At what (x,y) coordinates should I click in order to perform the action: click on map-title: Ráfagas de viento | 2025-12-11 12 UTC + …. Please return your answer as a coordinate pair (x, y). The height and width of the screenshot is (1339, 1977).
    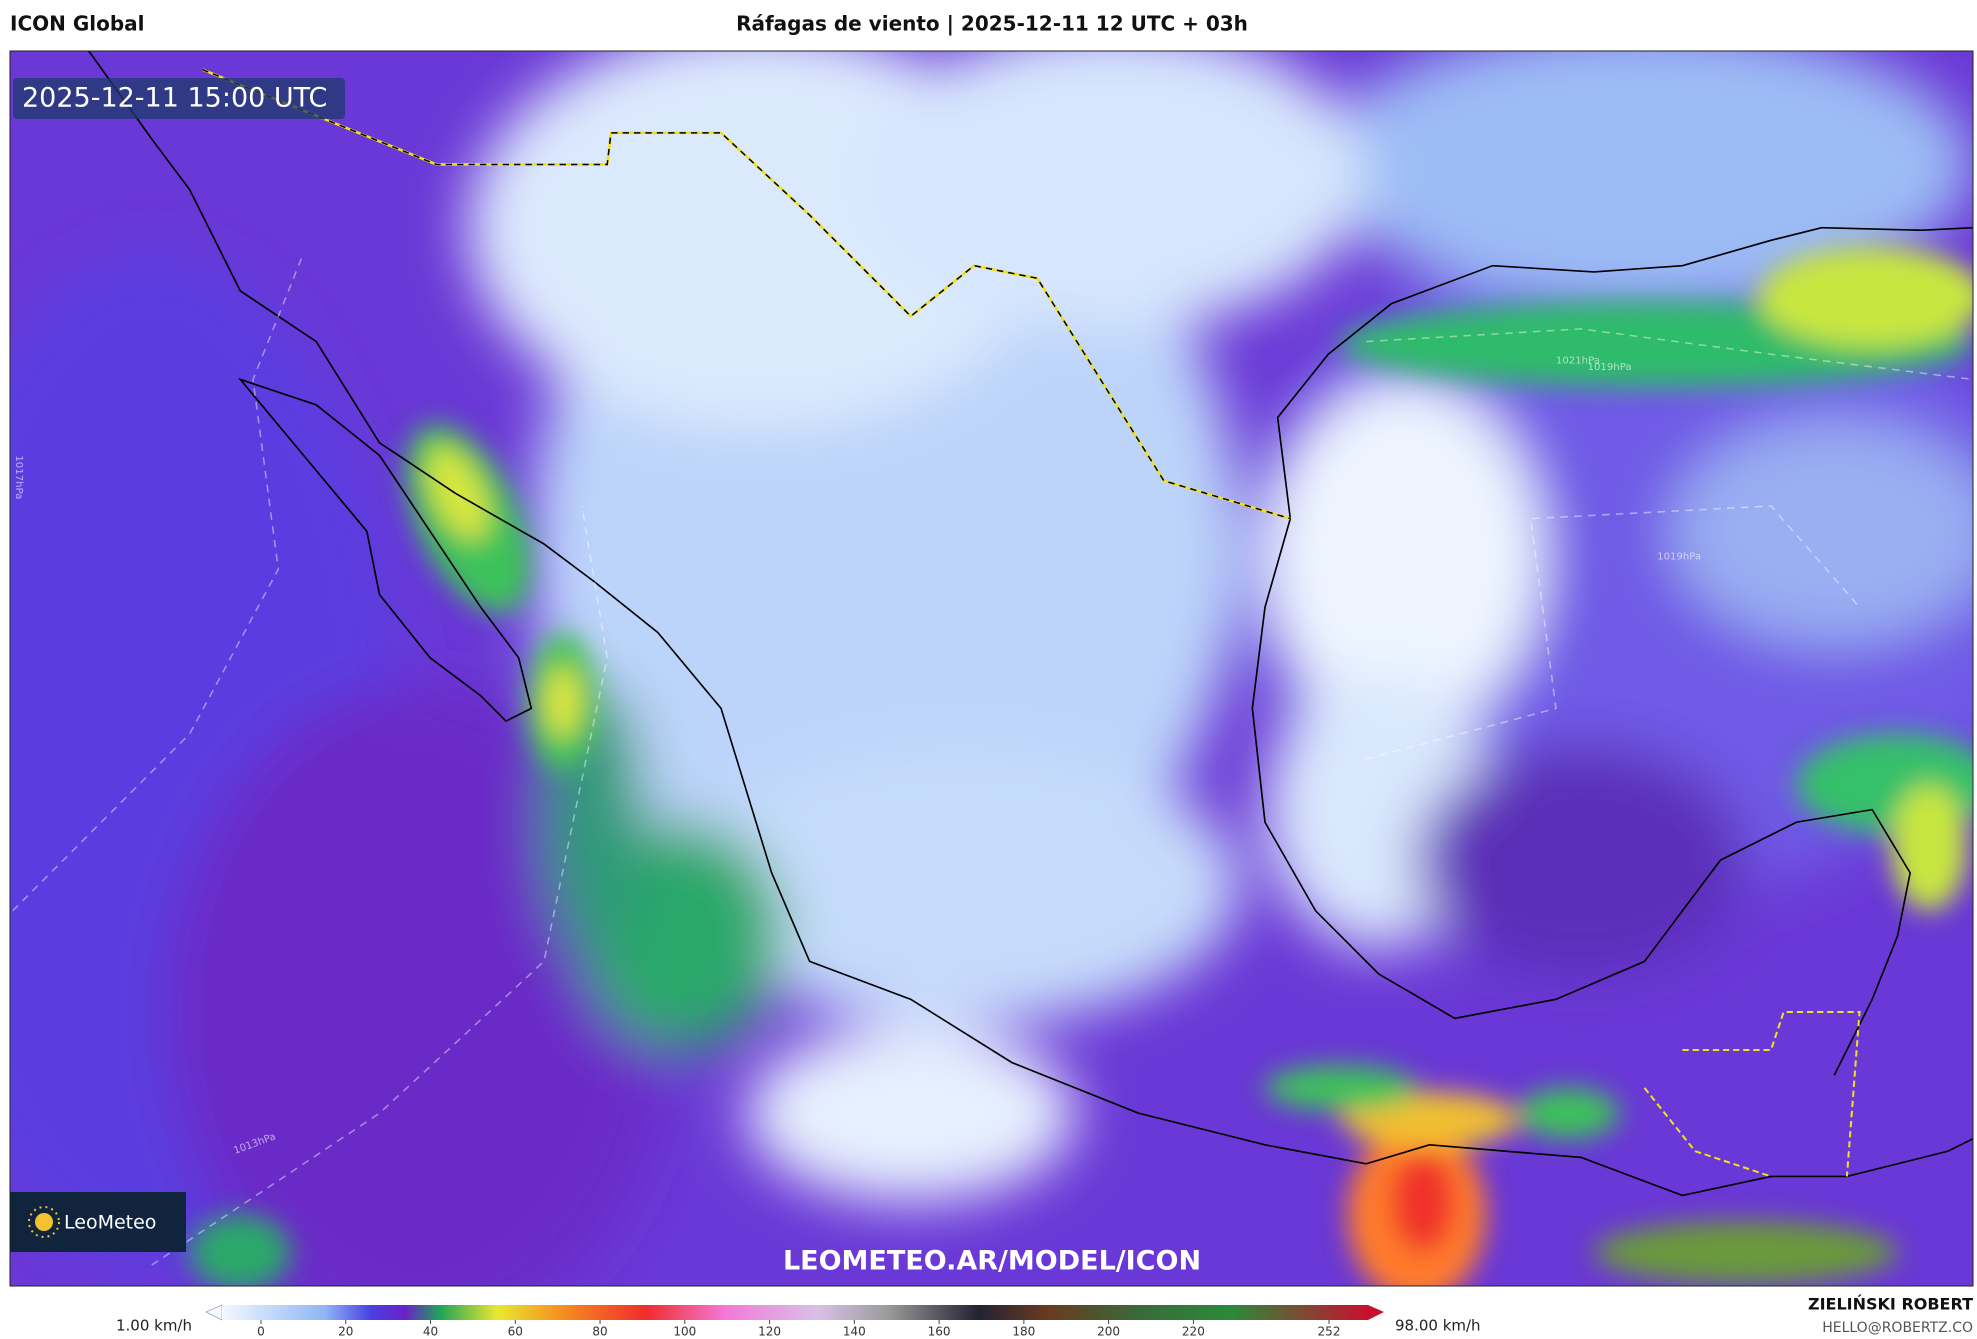
    Looking at the image, I should click on (992, 24).